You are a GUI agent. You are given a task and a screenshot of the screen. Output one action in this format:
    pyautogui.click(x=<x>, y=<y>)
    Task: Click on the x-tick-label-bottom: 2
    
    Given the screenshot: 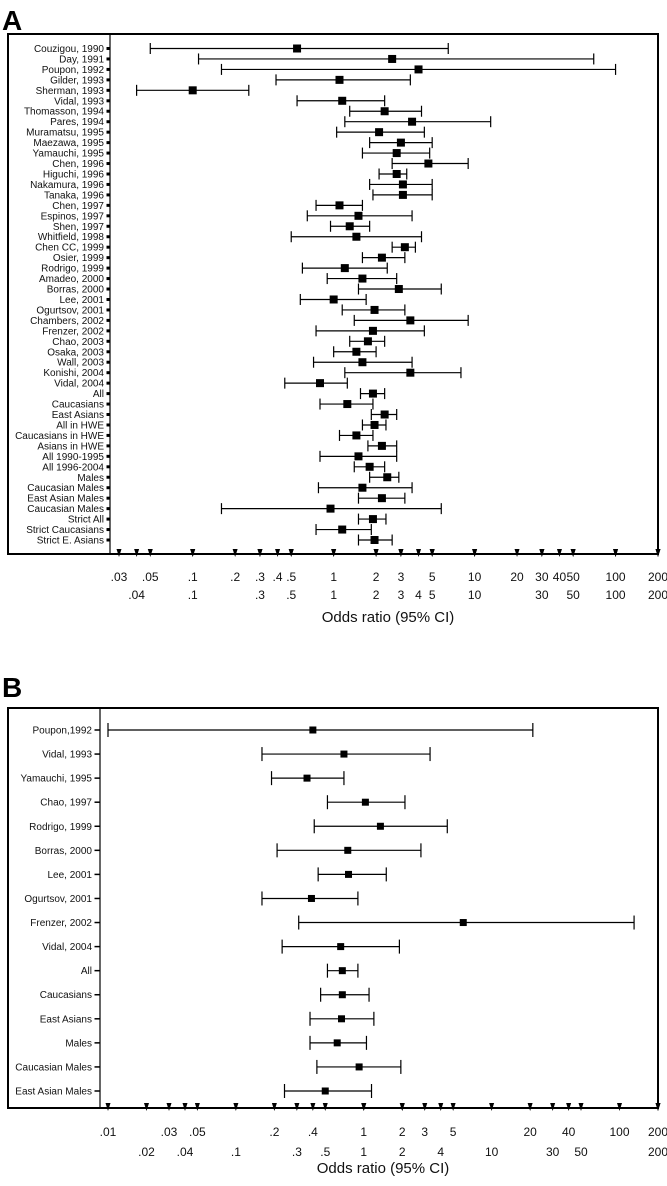 What is the action you would take?
    pyautogui.click(x=402, y=1152)
    